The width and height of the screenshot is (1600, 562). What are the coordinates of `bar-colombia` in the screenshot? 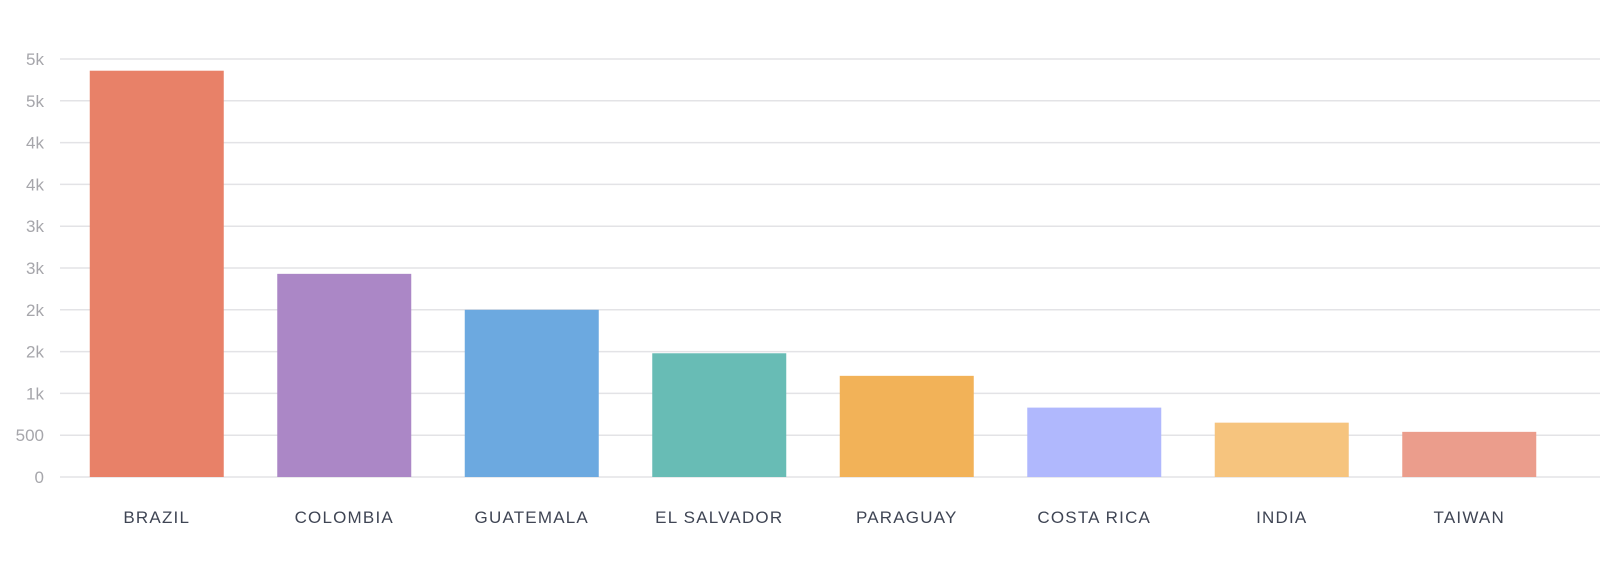 It's located at (344, 375).